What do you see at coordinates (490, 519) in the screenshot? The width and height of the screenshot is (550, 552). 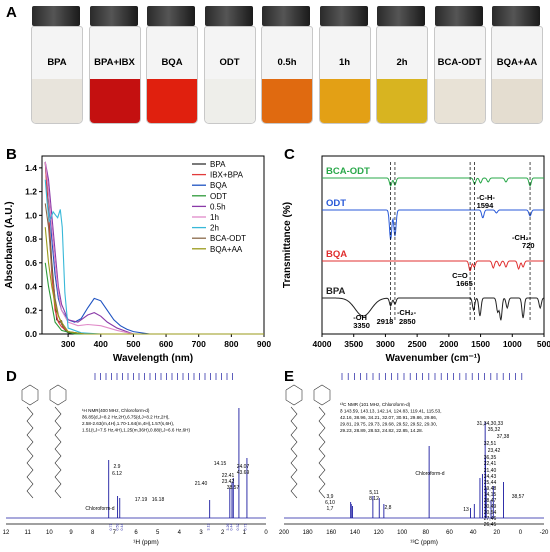 I see `peak-label: 27,46` at bounding box center [490, 519].